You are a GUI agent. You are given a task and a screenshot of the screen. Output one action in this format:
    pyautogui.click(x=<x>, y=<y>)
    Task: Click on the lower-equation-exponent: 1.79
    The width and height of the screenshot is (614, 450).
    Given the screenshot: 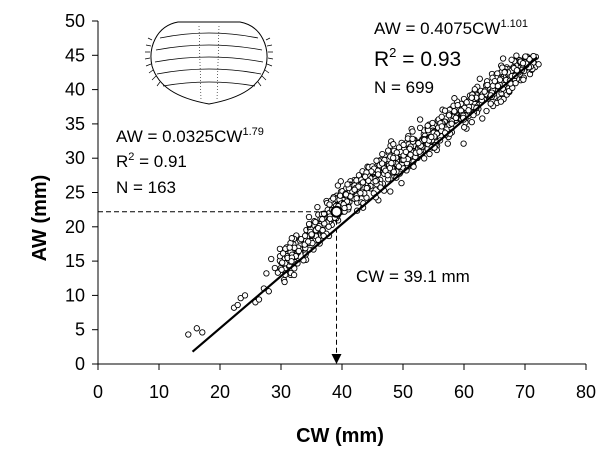 What is the action you would take?
    pyautogui.click(x=252, y=132)
    